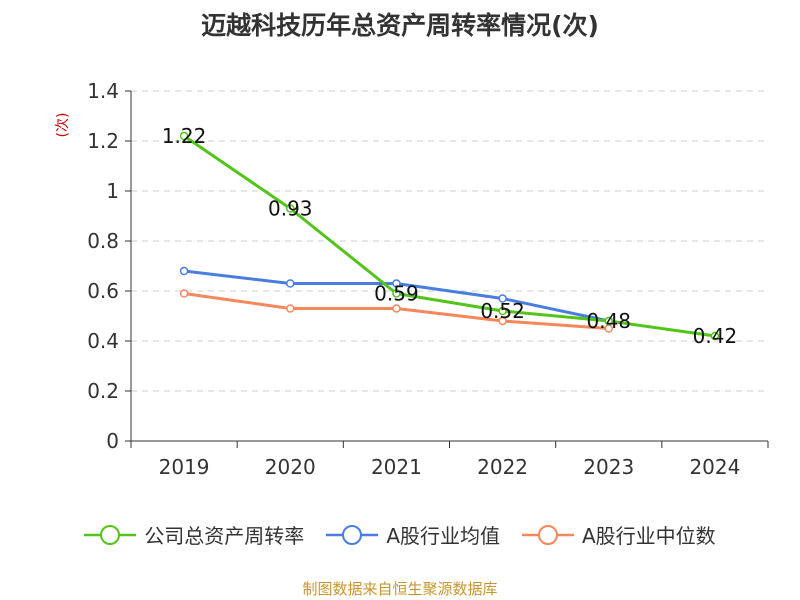 The image size is (800, 600). Describe the element at coordinates (649, 536) in the screenshot. I see `legend-label: A股行业中位数` at that location.